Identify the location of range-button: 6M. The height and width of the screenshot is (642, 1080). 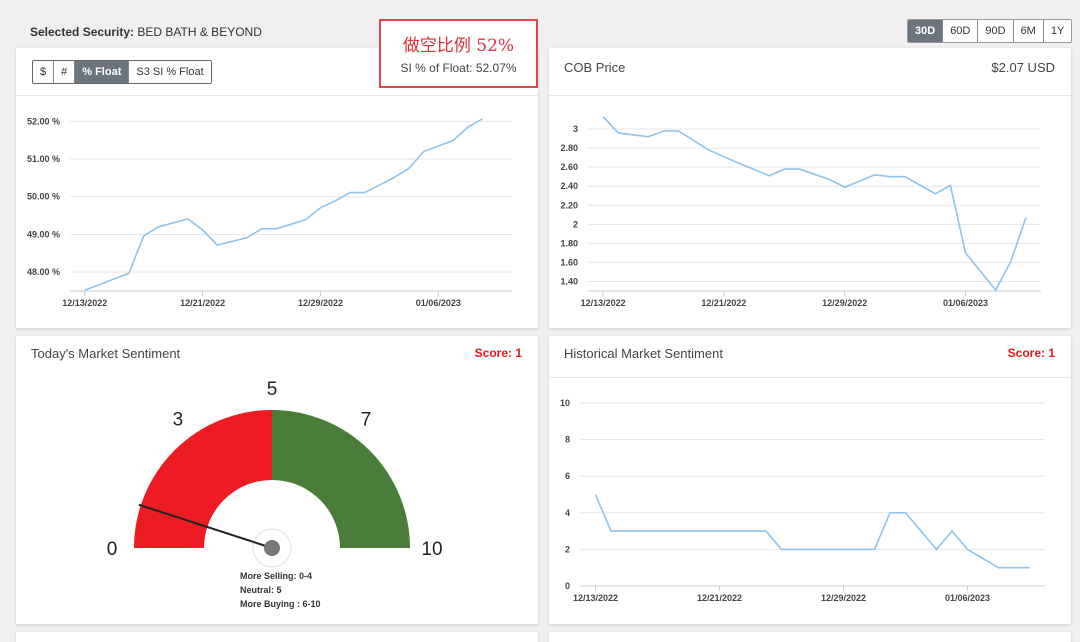
(1027, 31).